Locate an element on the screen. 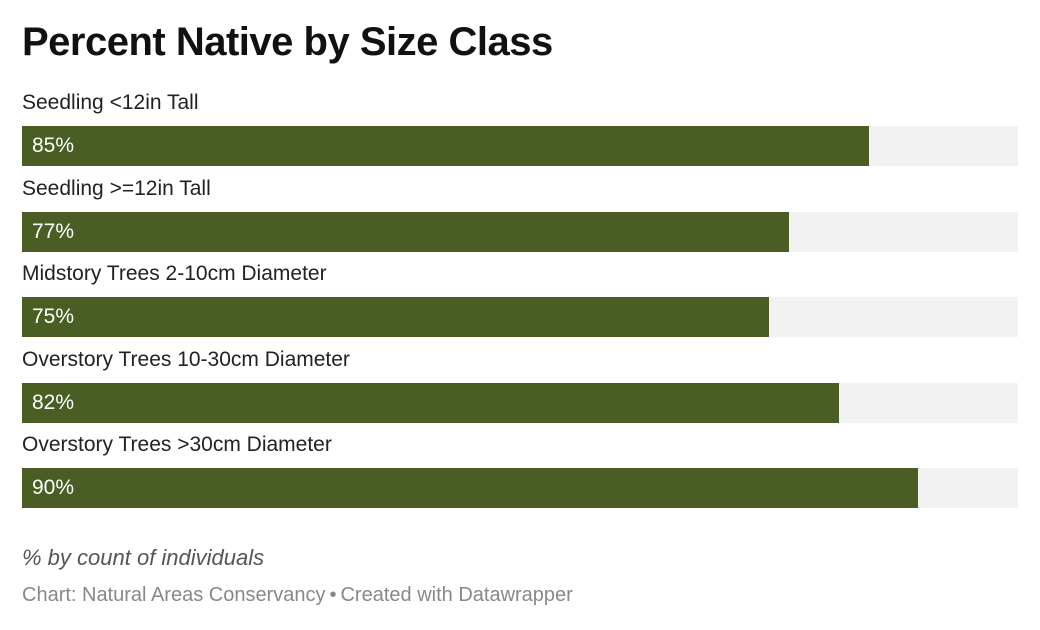  value-label: 75% is located at coordinates (53, 316).